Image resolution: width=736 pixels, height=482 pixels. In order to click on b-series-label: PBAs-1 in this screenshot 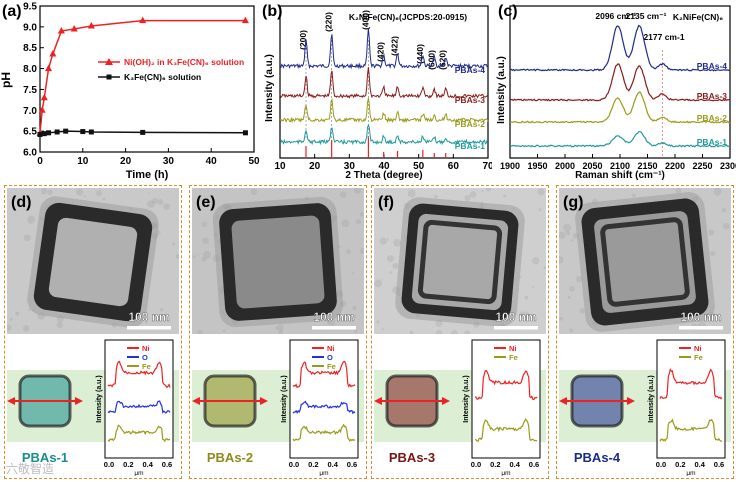, I will do `click(470, 146)`.